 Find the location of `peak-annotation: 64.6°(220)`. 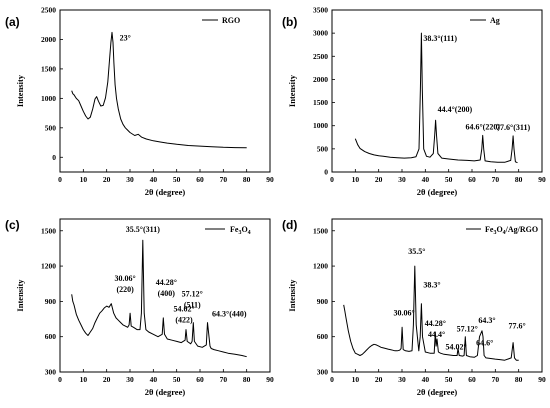

peak-annotation: 64.6°(220) is located at coordinates (482, 126).